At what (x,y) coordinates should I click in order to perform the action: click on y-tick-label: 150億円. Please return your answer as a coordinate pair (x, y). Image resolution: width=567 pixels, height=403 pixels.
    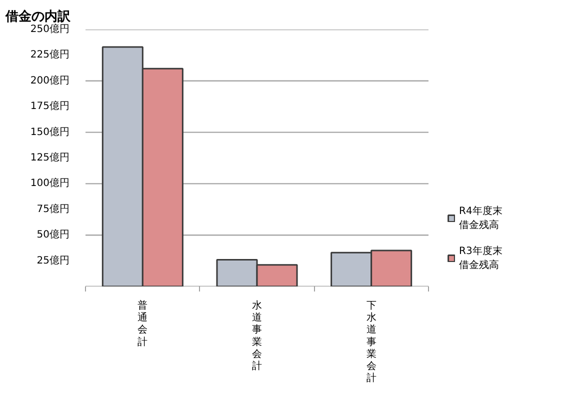
    Looking at the image, I should click on (50, 132).